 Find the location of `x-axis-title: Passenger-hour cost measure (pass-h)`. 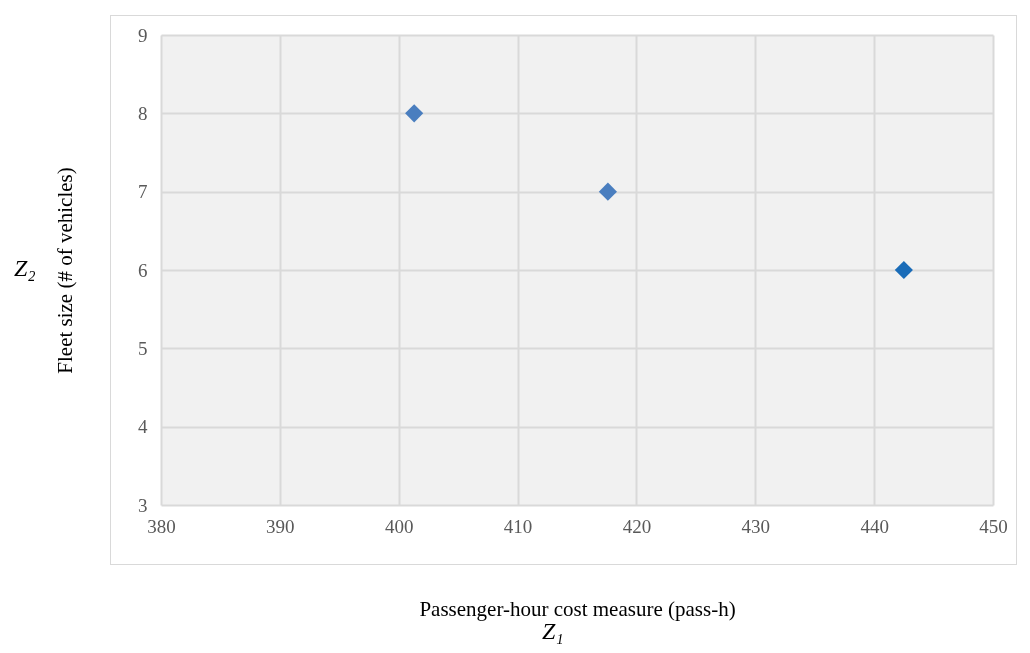

x-axis-title: Passenger-hour cost measure (pass-h) is located at coordinates (577, 608).